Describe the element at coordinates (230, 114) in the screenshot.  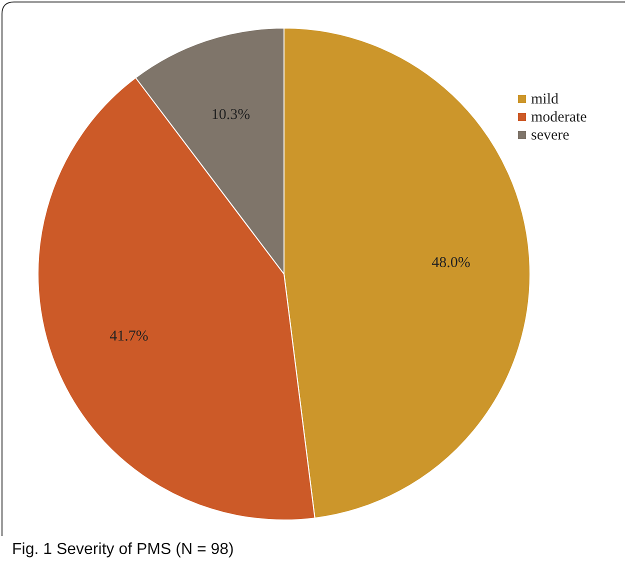
I see `data-label: 10.3%` at that location.